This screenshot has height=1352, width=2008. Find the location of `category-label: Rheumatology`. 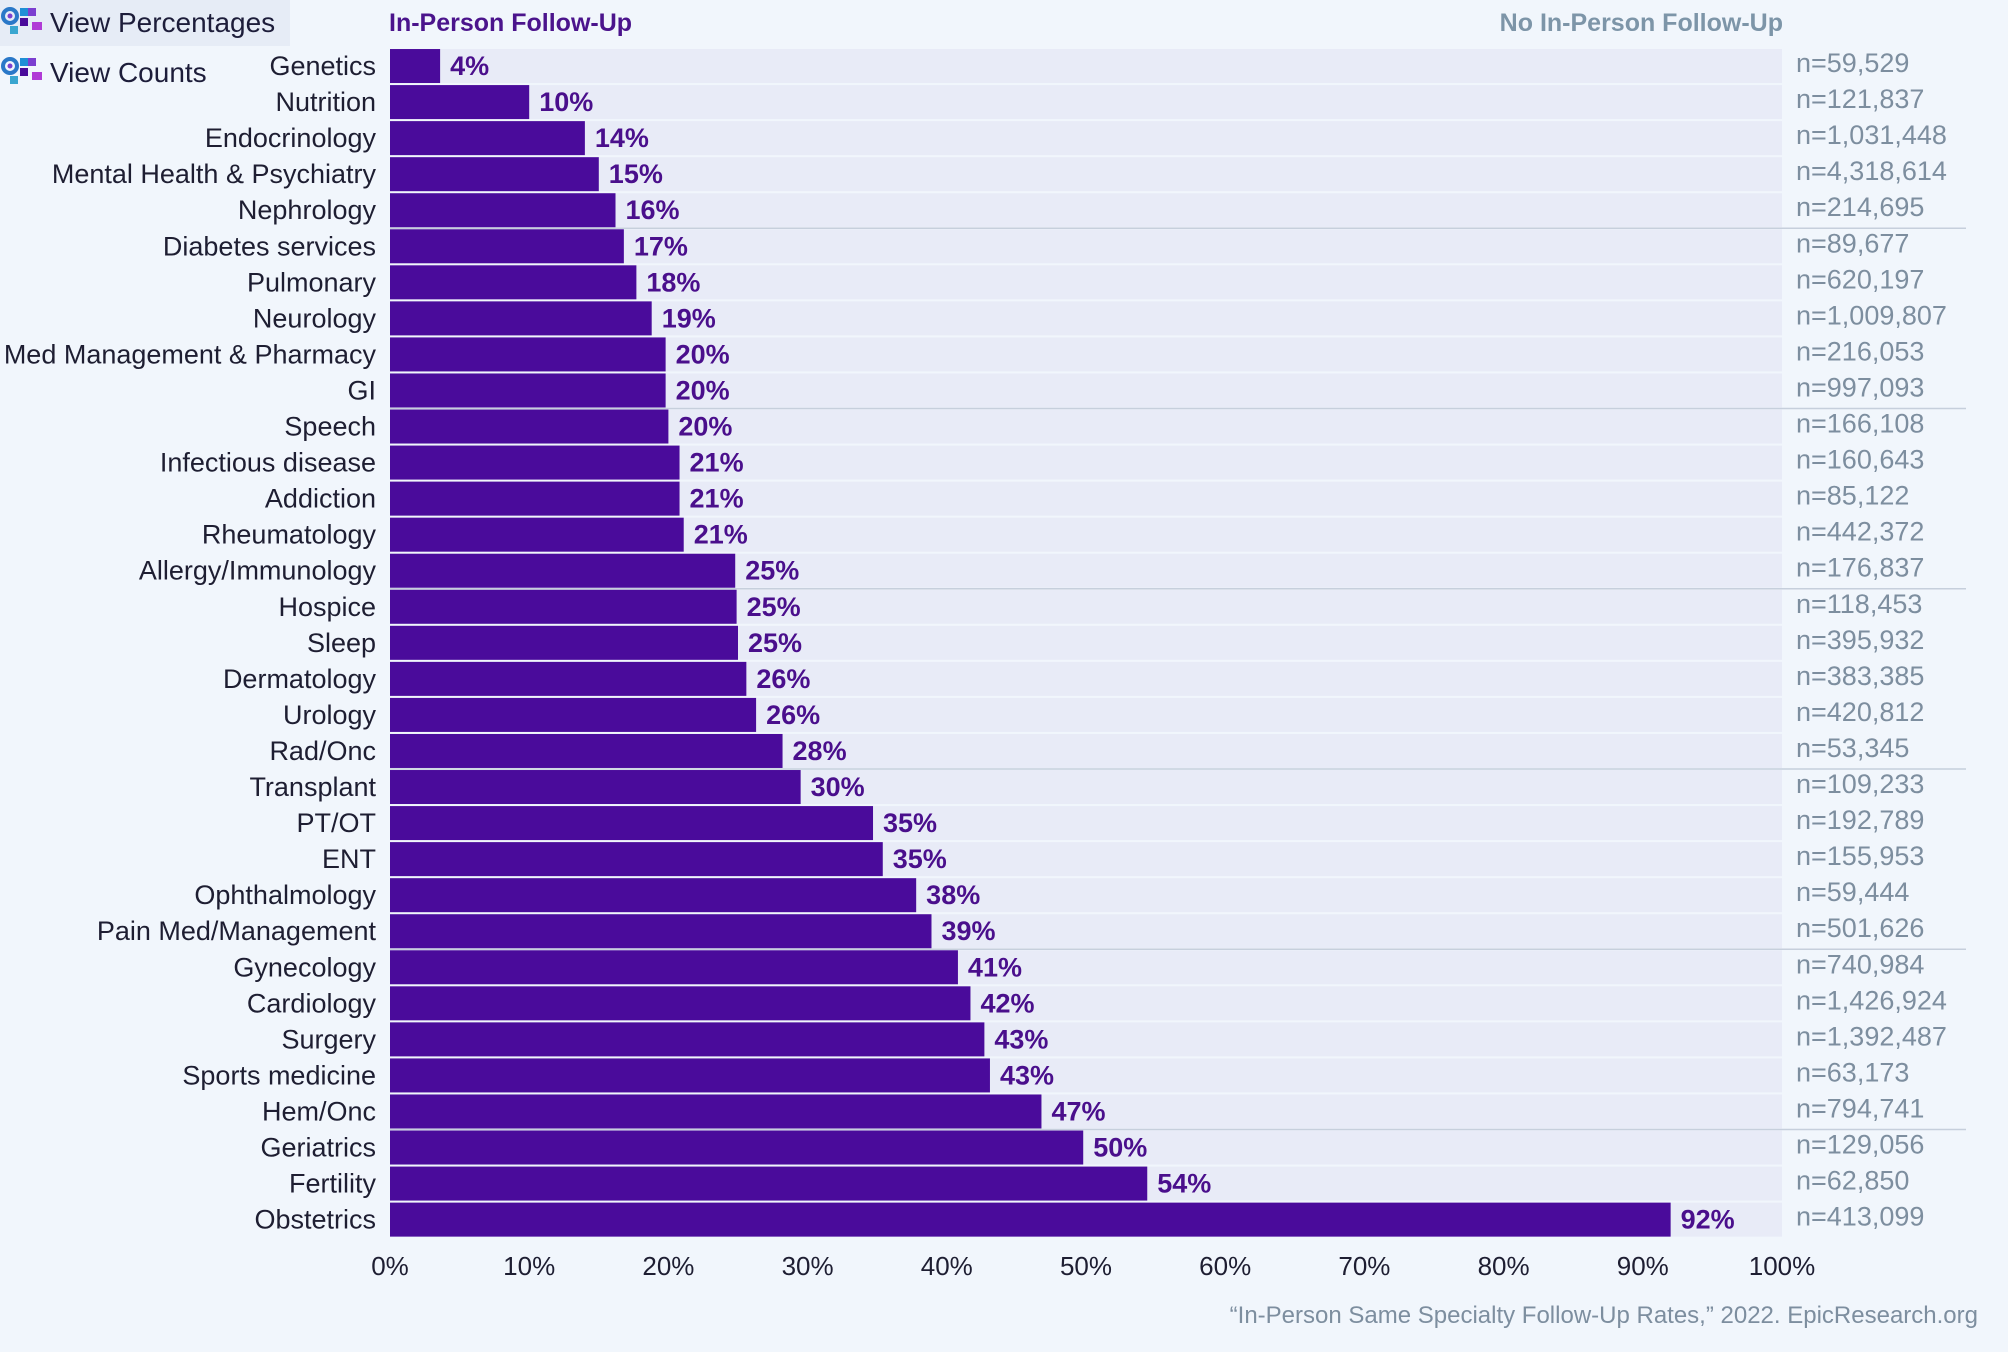

category-label: Rheumatology is located at coordinates (289, 535).